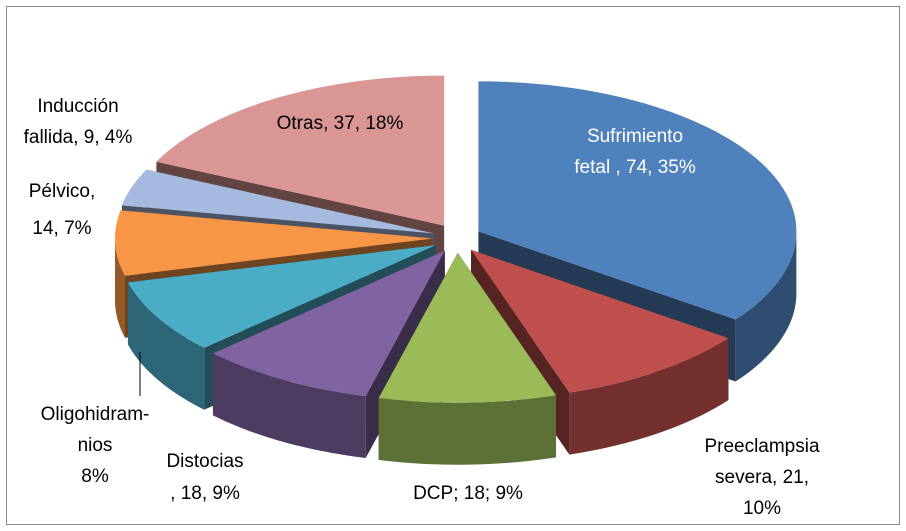 This screenshot has width=906, height=531. What do you see at coordinates (95, 476) in the screenshot?
I see `data-label: 8%` at bounding box center [95, 476].